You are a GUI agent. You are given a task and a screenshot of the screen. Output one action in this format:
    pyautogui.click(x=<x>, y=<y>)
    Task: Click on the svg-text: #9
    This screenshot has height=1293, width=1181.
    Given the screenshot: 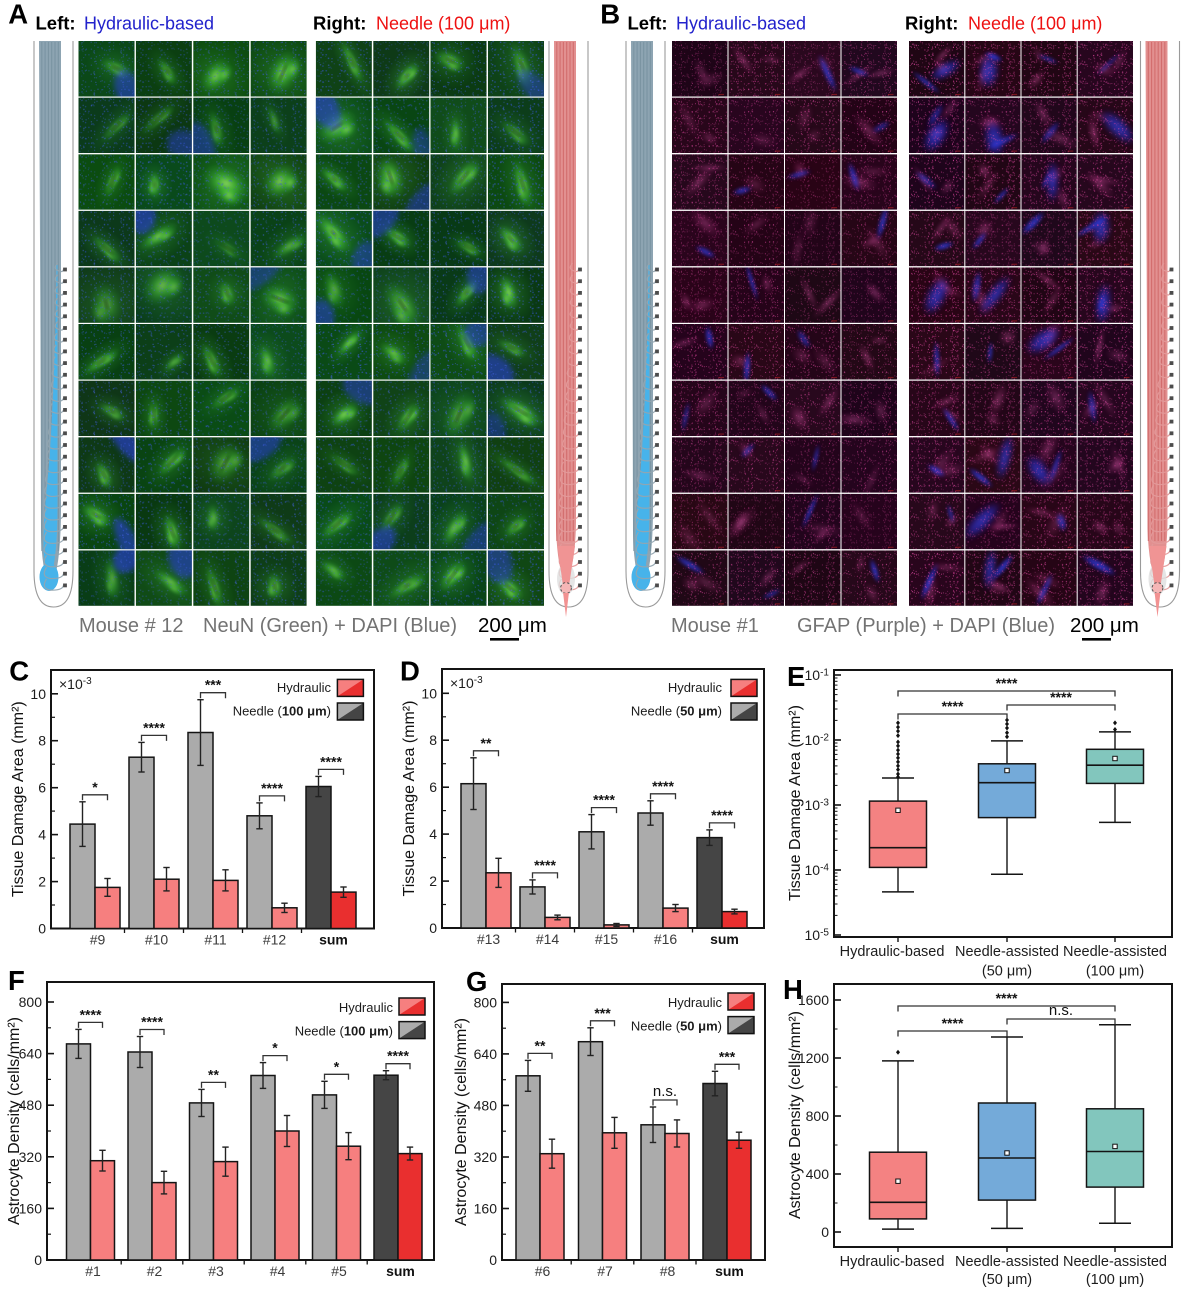 What is the action you would take?
    pyautogui.click(x=98, y=940)
    